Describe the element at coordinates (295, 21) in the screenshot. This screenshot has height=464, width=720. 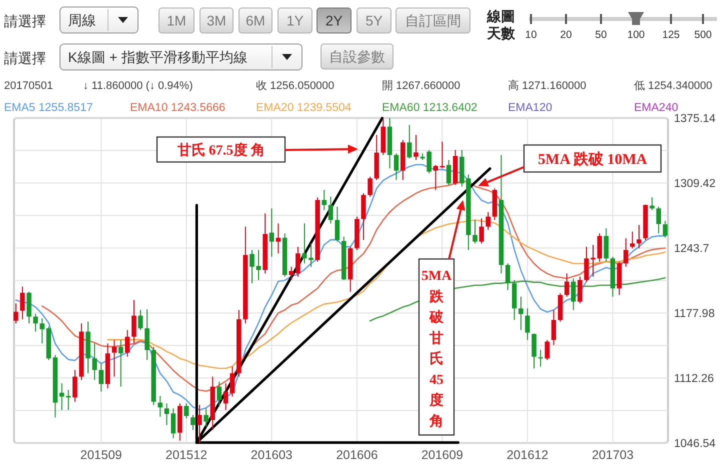
I see `button: 1Y` at that location.